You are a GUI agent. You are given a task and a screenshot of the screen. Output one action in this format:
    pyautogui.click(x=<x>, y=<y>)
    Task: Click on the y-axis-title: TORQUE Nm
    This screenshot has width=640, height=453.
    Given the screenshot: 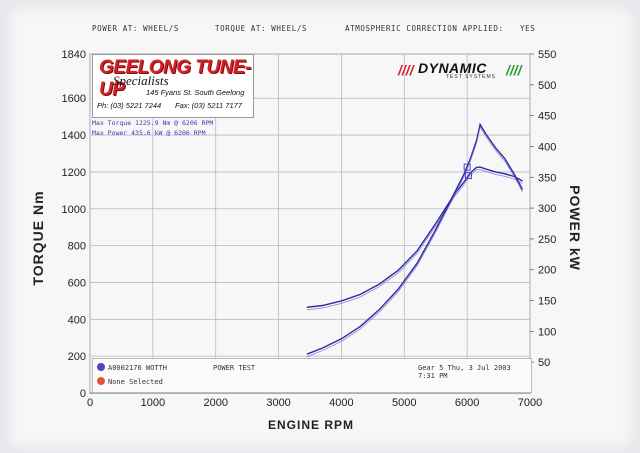 What is the action you would take?
    pyautogui.click(x=38, y=238)
    